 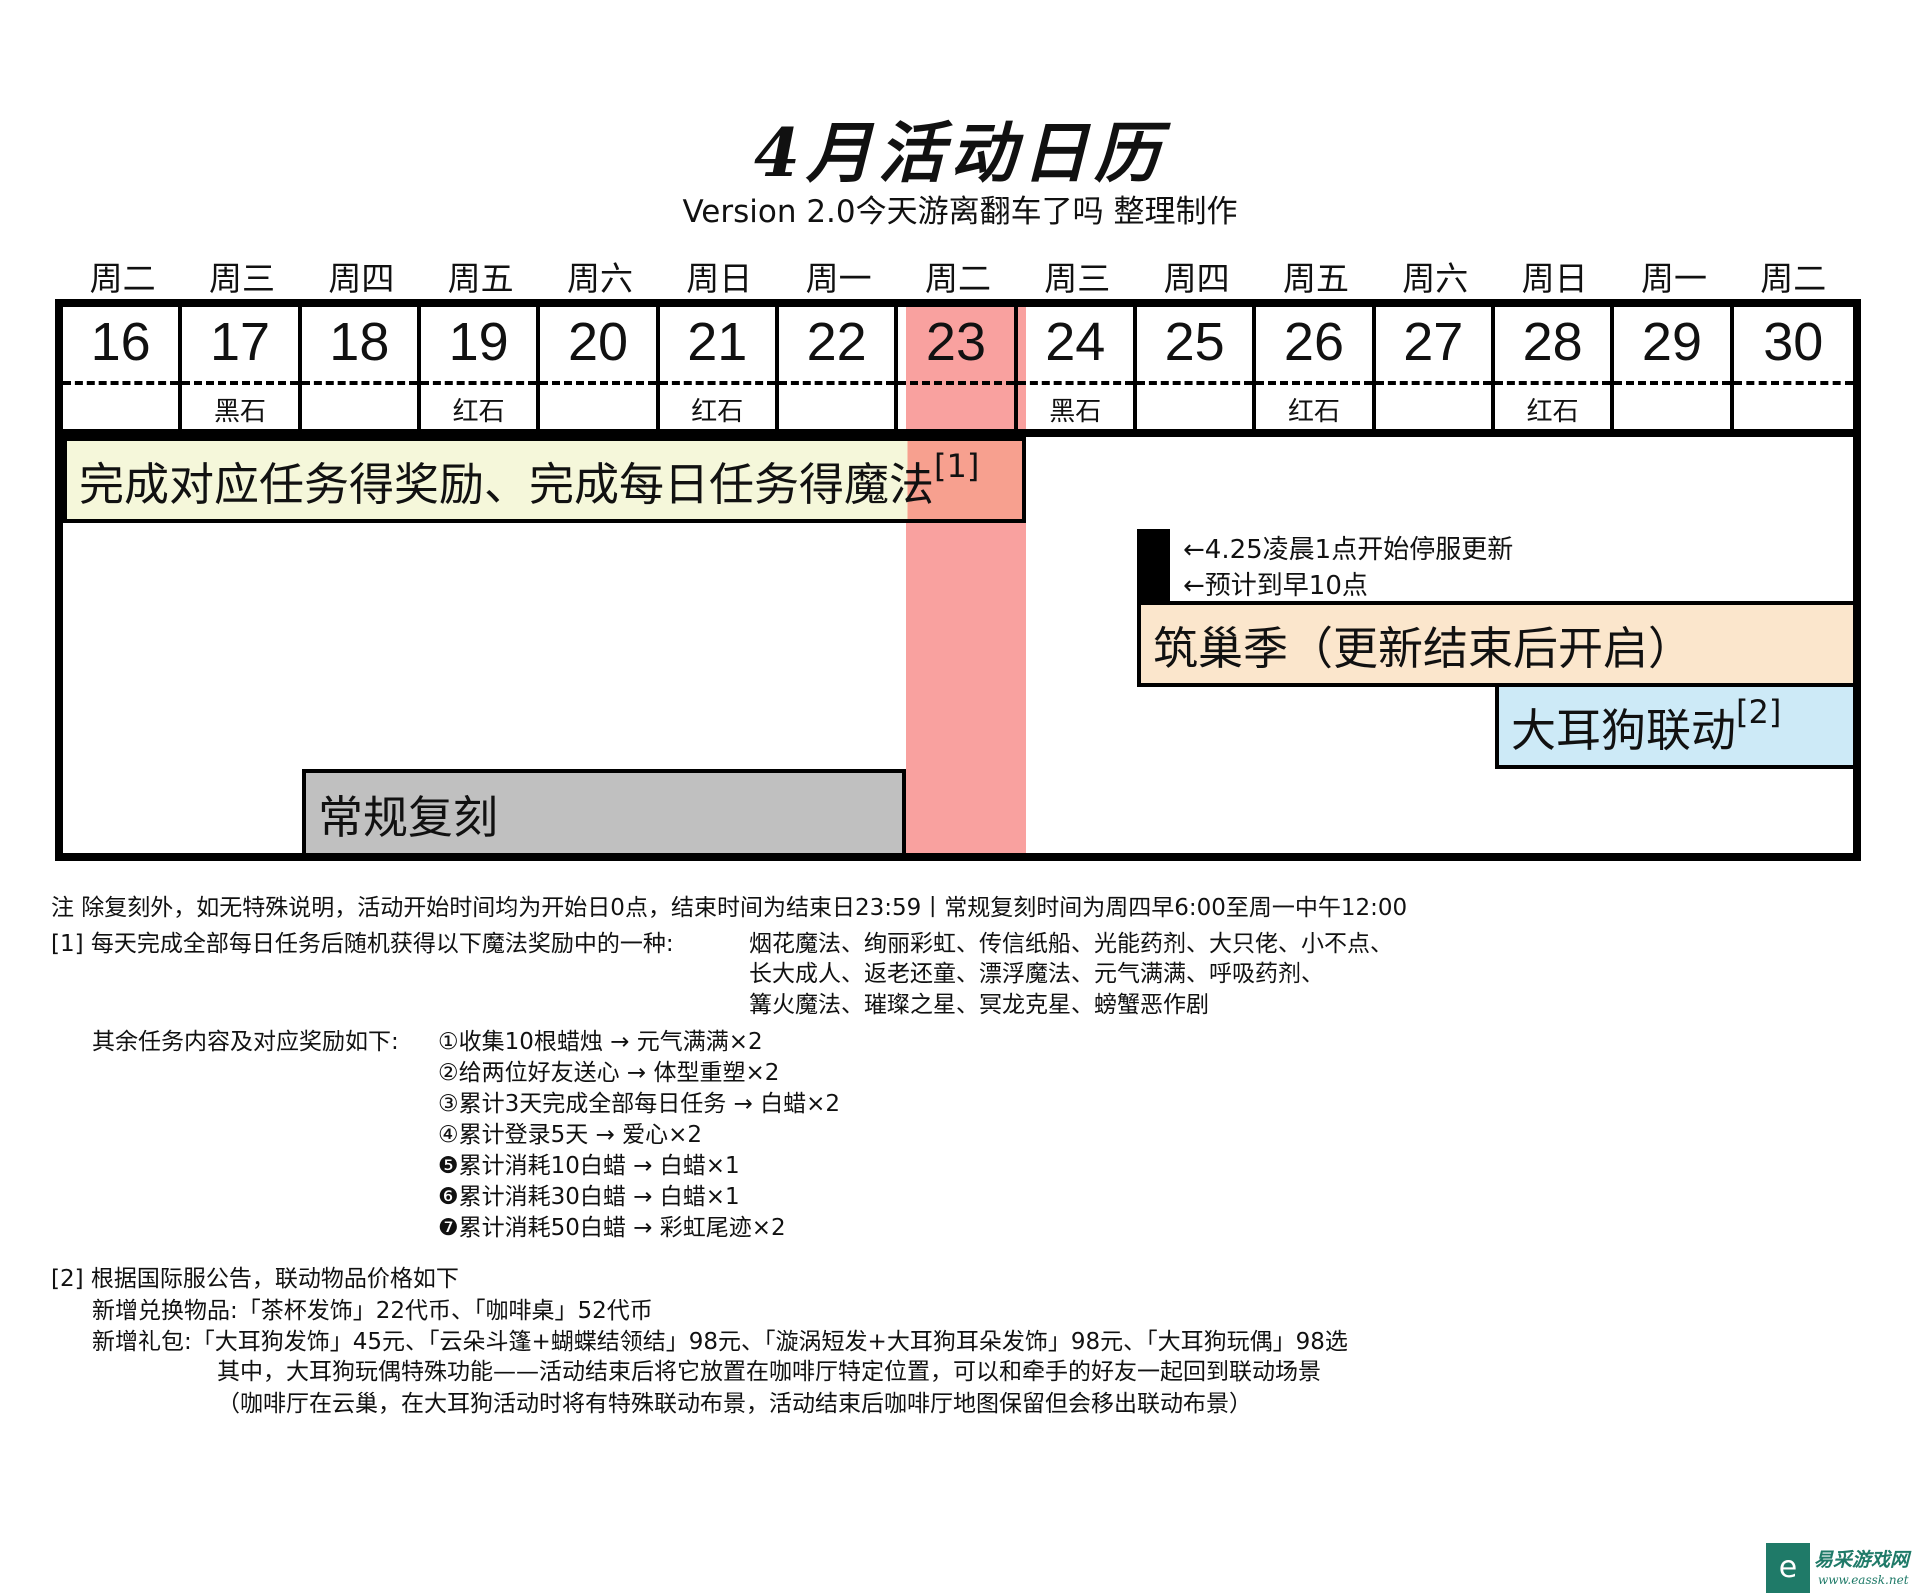 I want to click on event-label: 常规复刻, so click(x=408, y=817).